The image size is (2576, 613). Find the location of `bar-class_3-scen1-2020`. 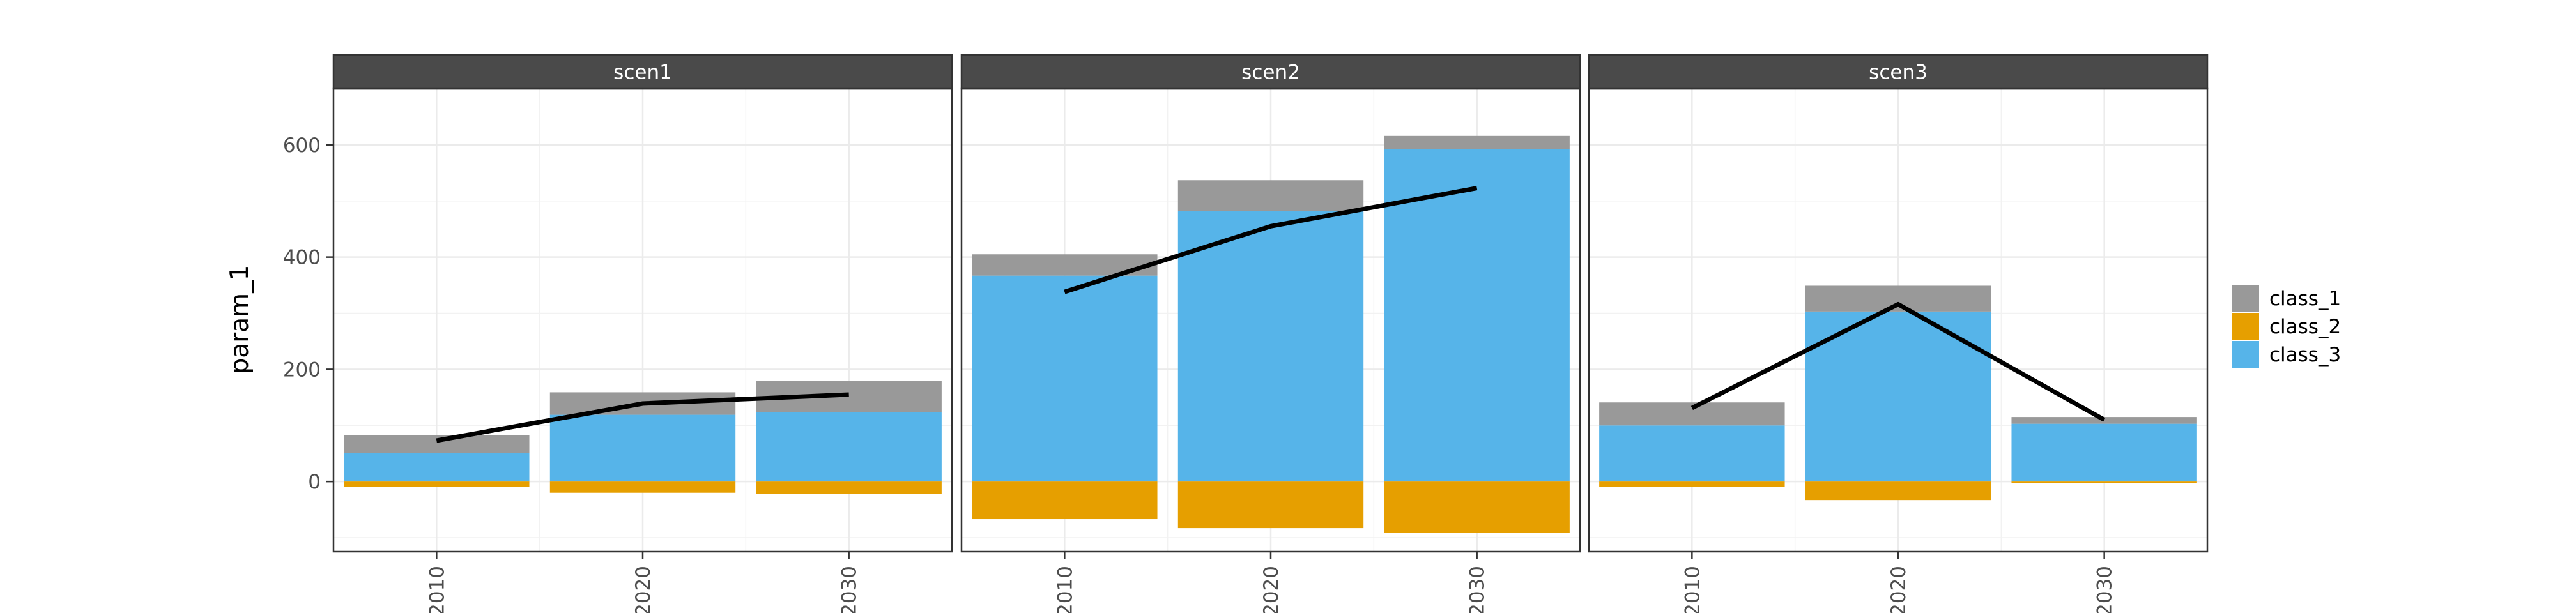

bar-class_3-scen1-2020 is located at coordinates (642, 448).